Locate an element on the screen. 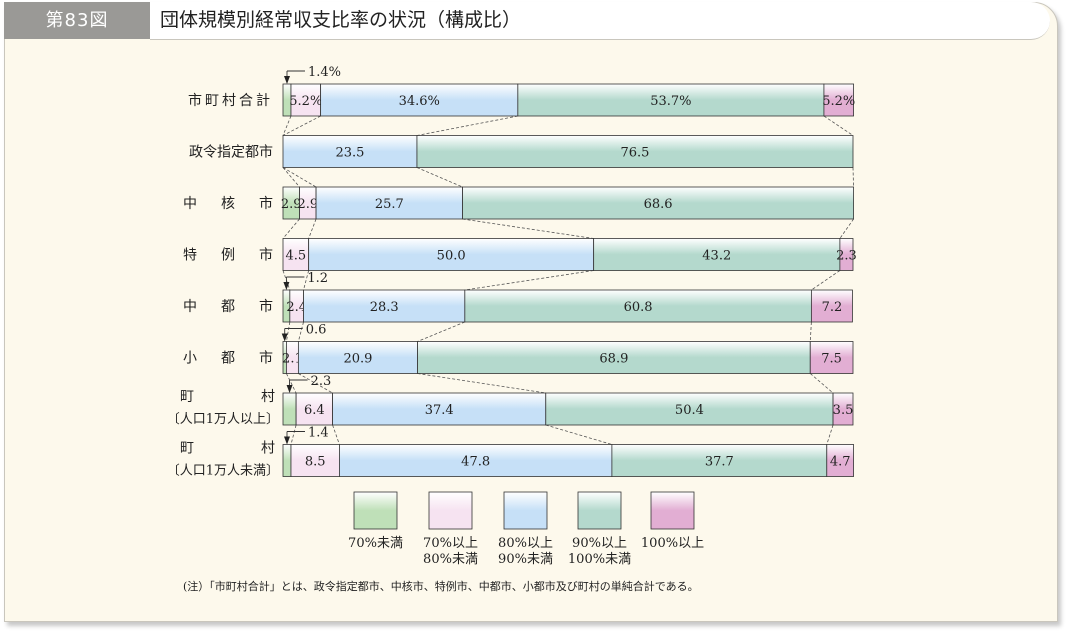 The image size is (1072, 632). data-label: 47.8 is located at coordinates (475, 462).